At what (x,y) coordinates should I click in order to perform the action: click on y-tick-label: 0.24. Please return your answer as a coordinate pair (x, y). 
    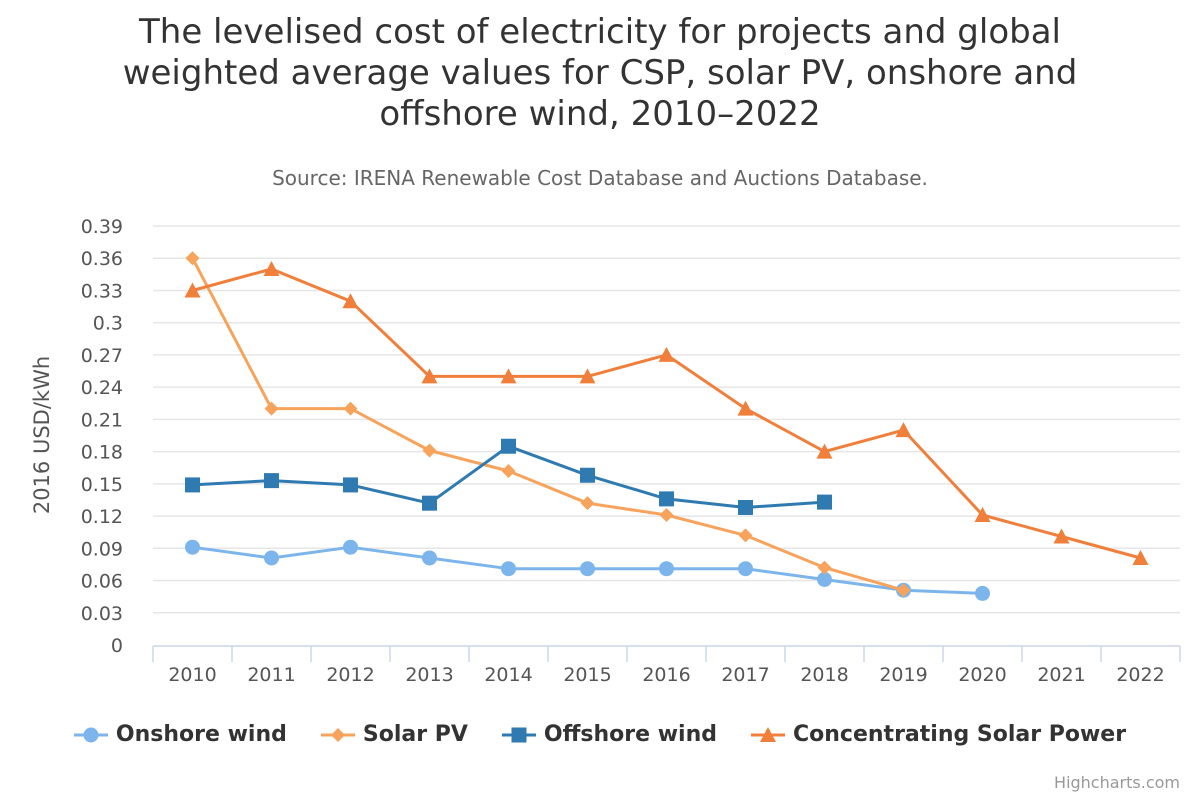
    Looking at the image, I should click on (102, 388).